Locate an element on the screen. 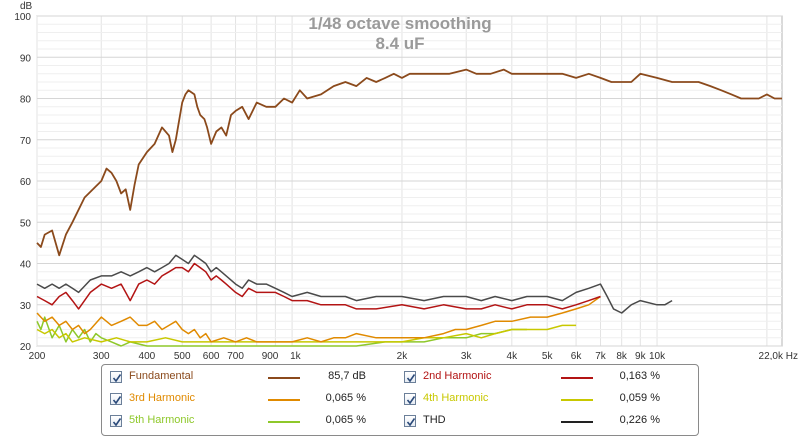 This screenshot has height=437, width=800. x-tick-label: 200 is located at coordinates (37, 355).